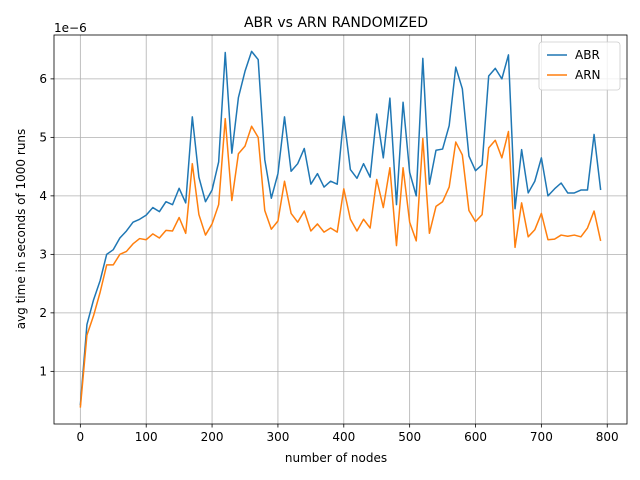 The width and height of the screenshot is (640, 480). Describe the element at coordinates (212, 437) in the screenshot. I see `x-tick-label: 200` at that location.